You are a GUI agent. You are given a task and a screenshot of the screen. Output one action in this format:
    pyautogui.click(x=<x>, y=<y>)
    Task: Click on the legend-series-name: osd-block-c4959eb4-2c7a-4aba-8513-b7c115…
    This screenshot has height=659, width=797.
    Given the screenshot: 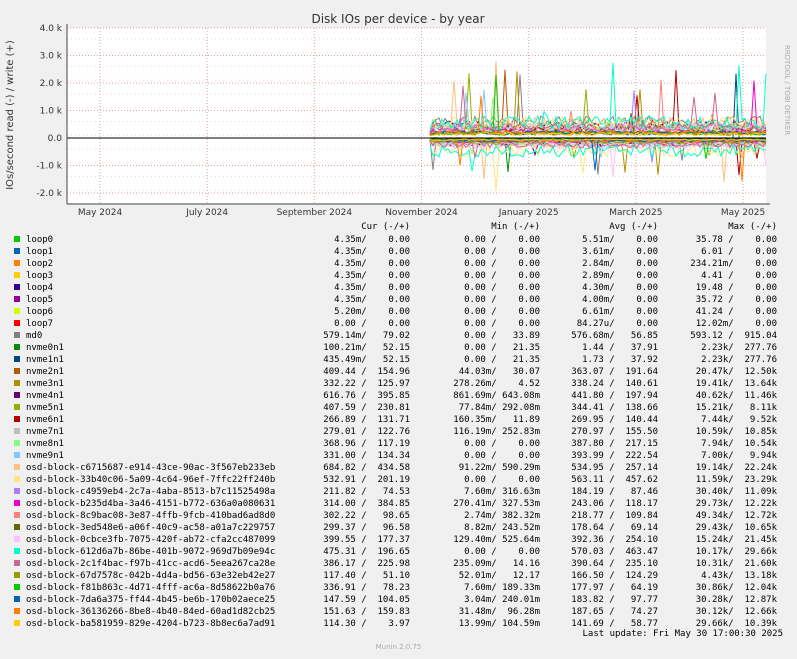 What is the action you would take?
    pyautogui.click(x=151, y=492)
    